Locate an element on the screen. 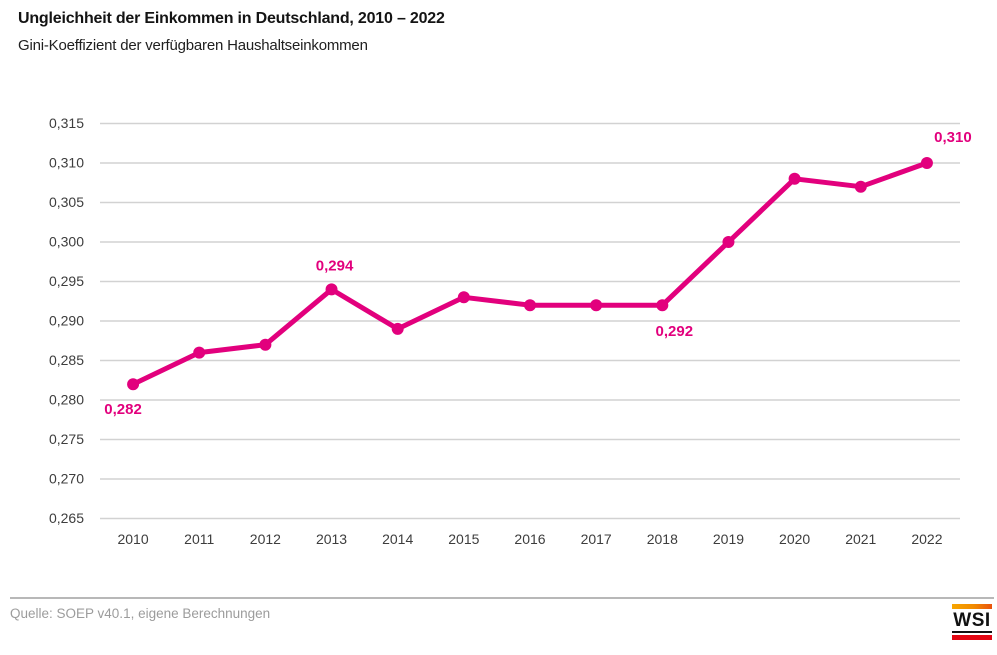 The width and height of the screenshot is (997, 655). y-tick-label: 0,280 is located at coordinates (66, 400).